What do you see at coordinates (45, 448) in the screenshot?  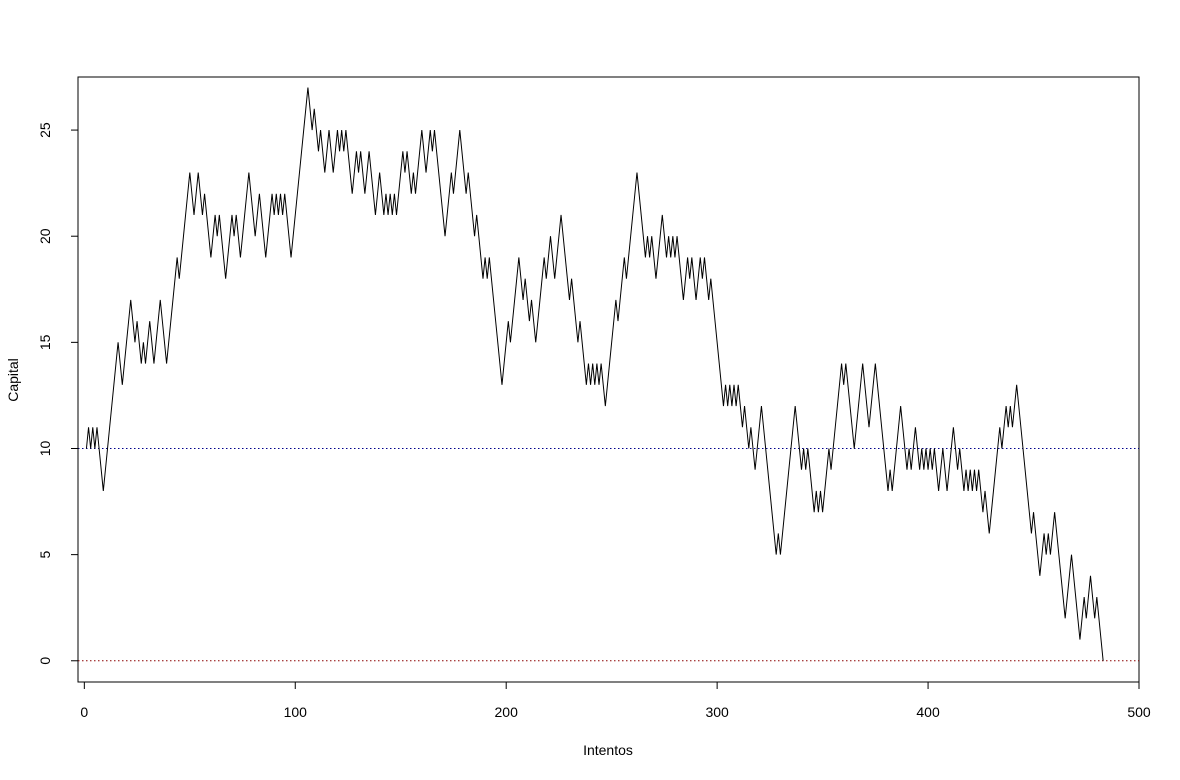 I see `y-tick-label: 10` at bounding box center [45, 448].